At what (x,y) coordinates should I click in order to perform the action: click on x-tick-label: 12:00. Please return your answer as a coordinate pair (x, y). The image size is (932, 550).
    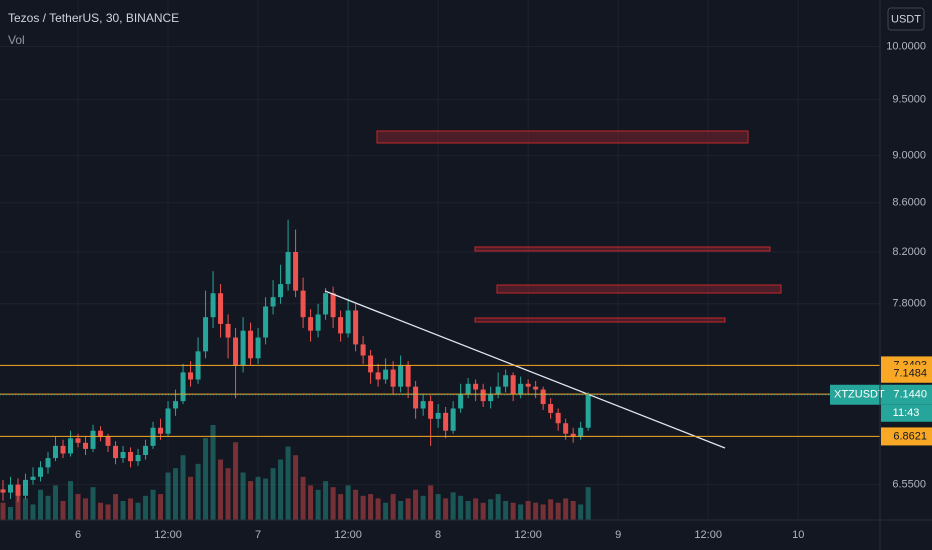
    Looking at the image, I should click on (168, 535).